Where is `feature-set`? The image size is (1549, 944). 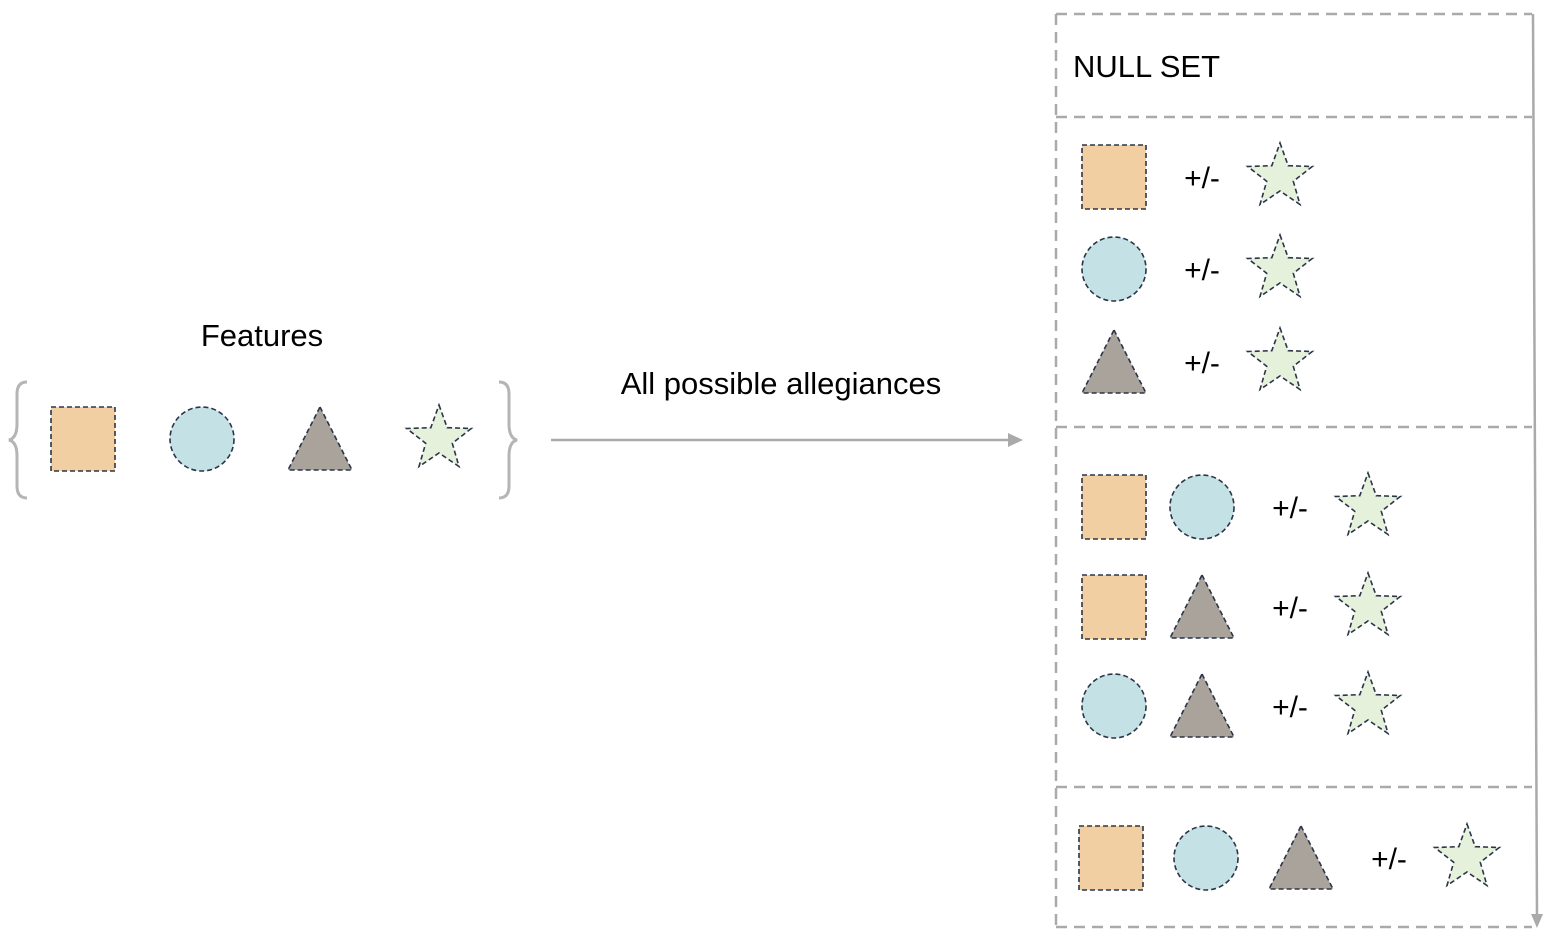
feature-set is located at coordinates (262, 437).